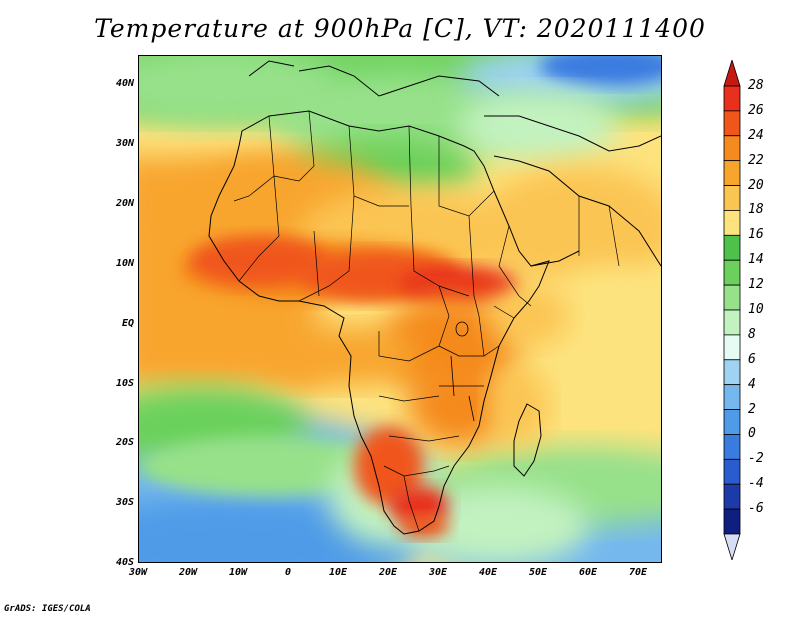 The width and height of the screenshot is (800, 618). What do you see at coordinates (124, 562) in the screenshot?
I see `lat-label: 40S` at bounding box center [124, 562].